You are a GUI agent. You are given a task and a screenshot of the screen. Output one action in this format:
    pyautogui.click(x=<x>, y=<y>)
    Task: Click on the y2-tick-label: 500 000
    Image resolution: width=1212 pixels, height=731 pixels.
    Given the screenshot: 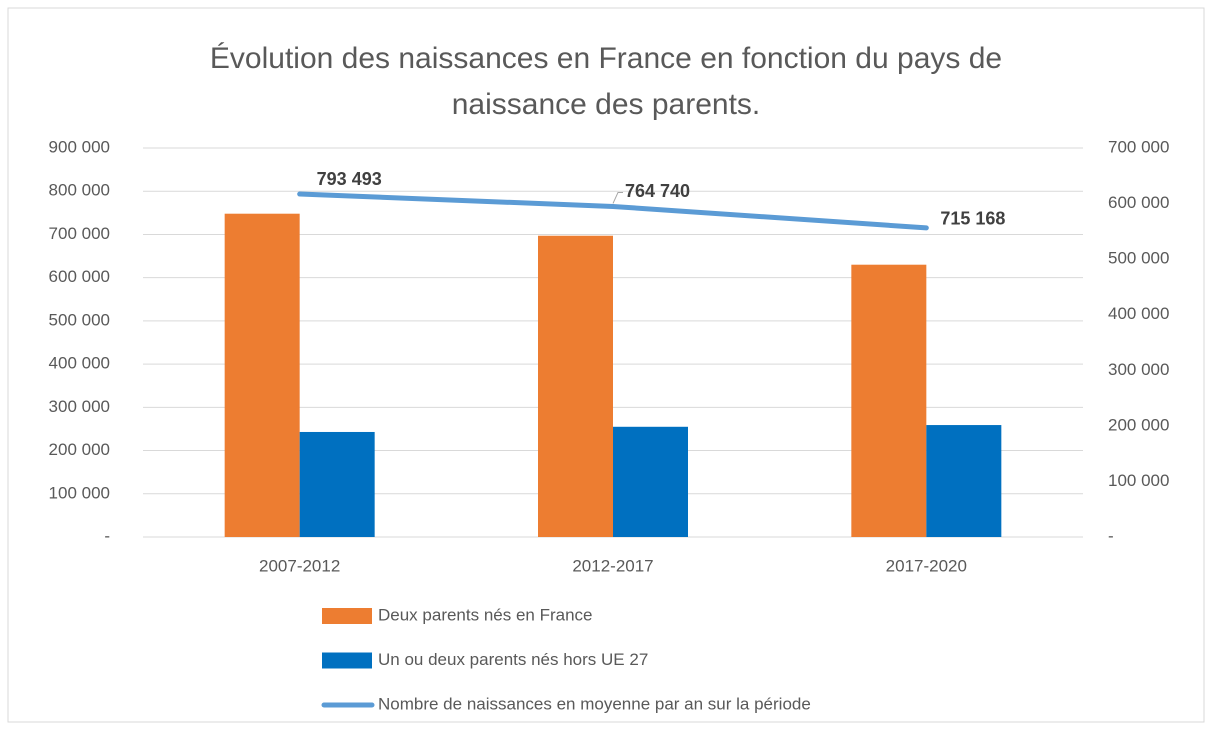 What is the action you would take?
    pyautogui.click(x=1138, y=258)
    